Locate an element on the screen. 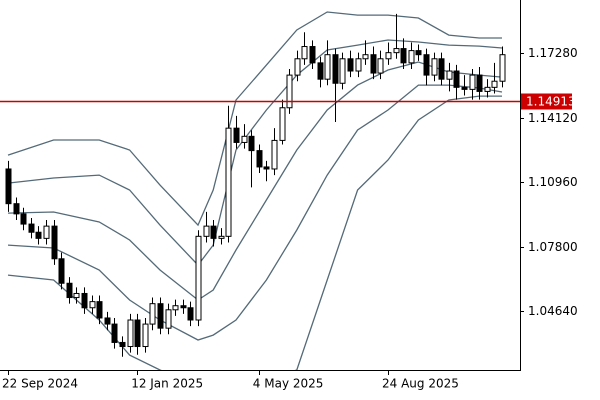 The image size is (600, 400). x-tick-label: 24 Aug 2025 is located at coordinates (420, 384).